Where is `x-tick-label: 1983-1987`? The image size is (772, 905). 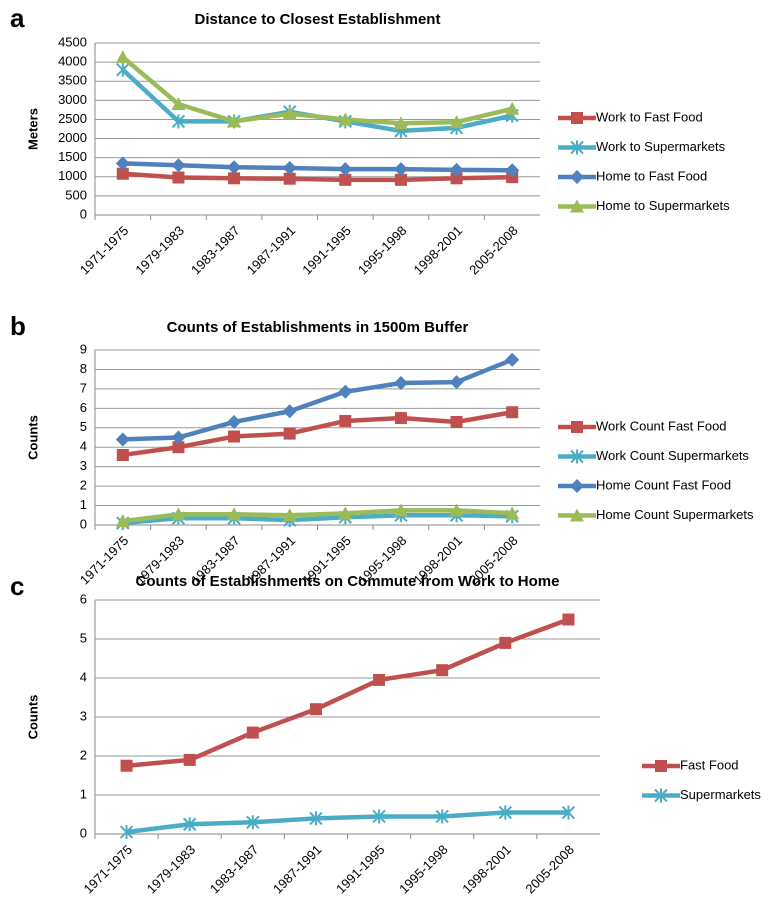
x-tick-label: 1983-1987 is located at coordinates (234, 869).